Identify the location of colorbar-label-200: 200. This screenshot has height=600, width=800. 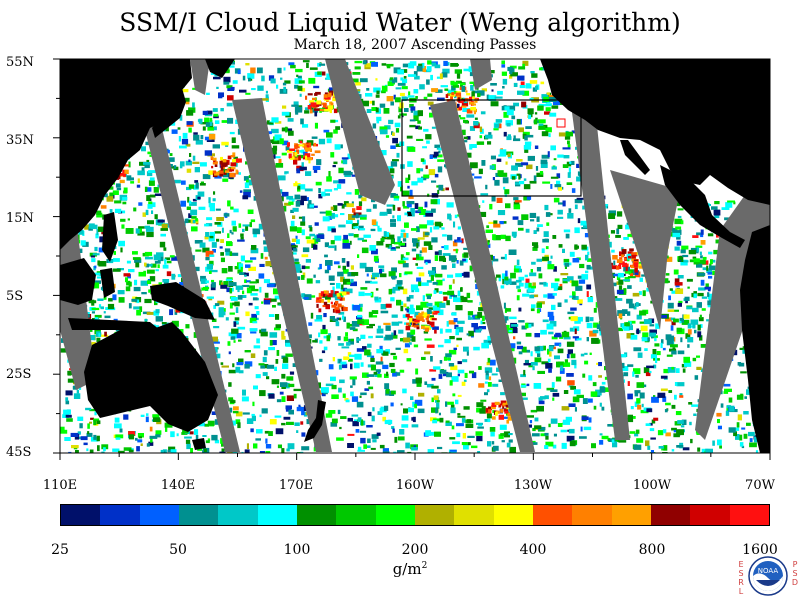
(415, 550).